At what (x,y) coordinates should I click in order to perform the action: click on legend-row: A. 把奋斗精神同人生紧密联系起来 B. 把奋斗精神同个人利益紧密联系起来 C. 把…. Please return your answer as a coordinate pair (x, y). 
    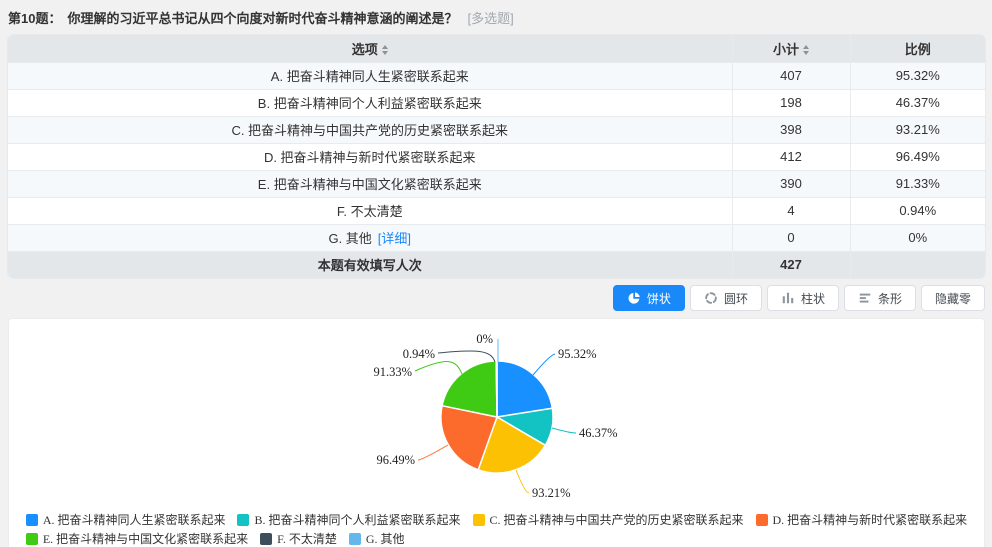
    Looking at the image, I should click on (496, 519).